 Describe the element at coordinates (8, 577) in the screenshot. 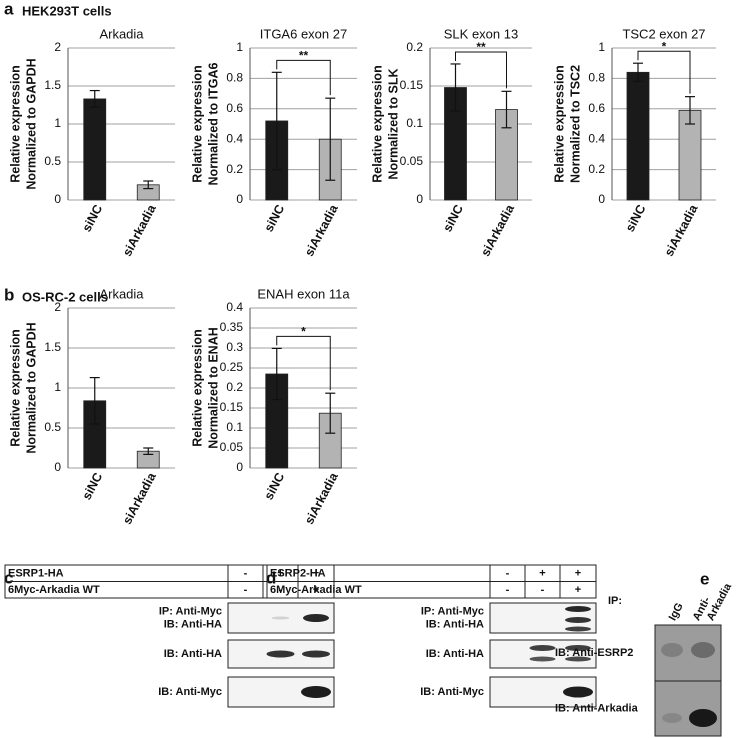

I see `panel-letter: c` at that location.